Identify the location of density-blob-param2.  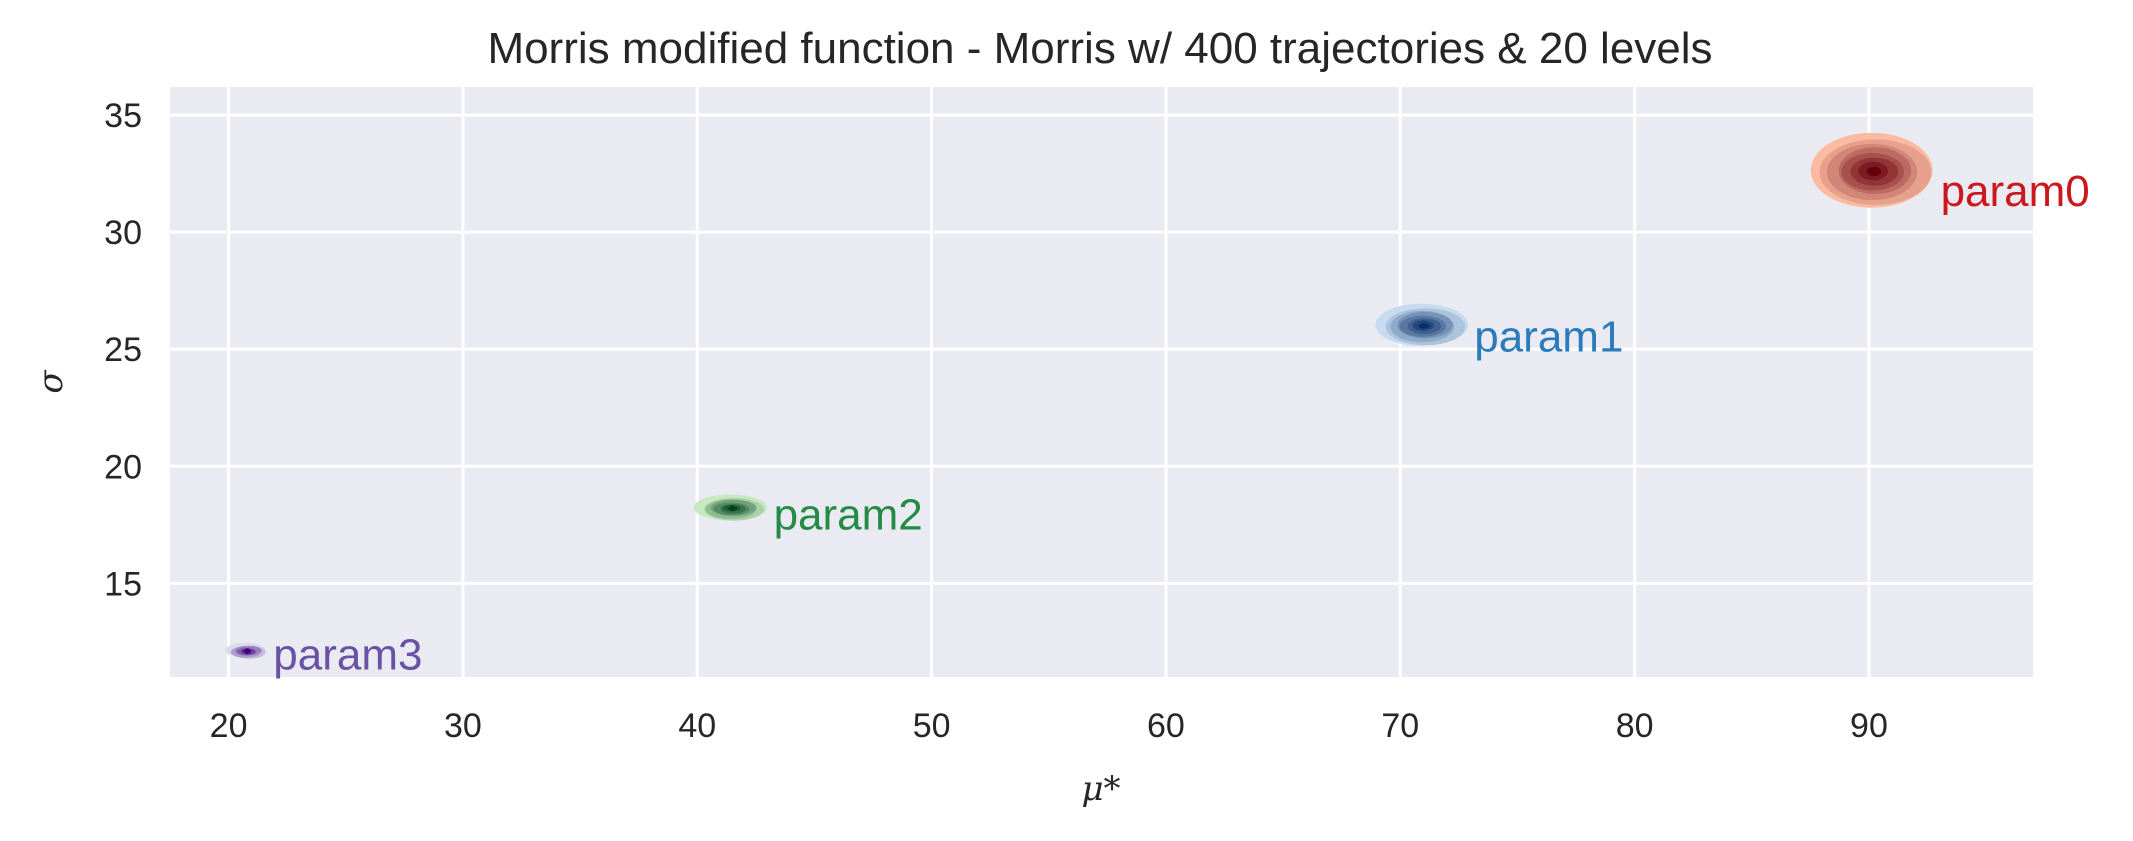
(730, 507).